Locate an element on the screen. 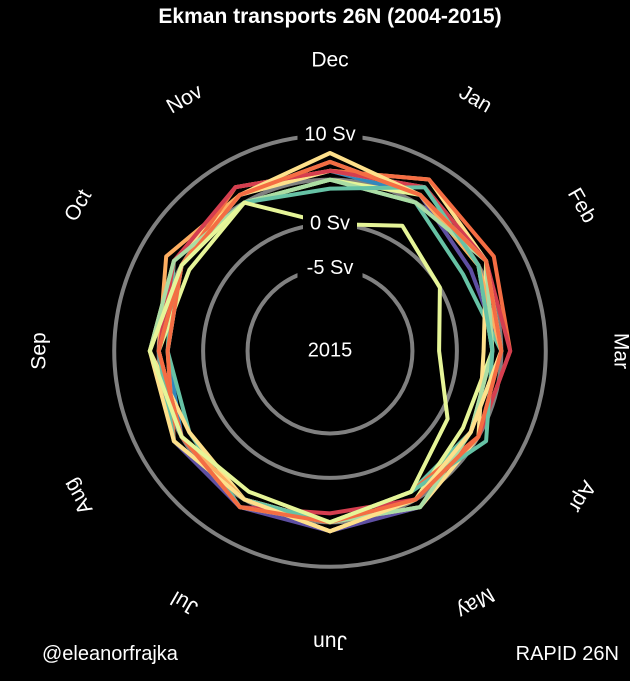 The width and height of the screenshot is (630, 681). month-label-sep: Sep is located at coordinates (39, 350).